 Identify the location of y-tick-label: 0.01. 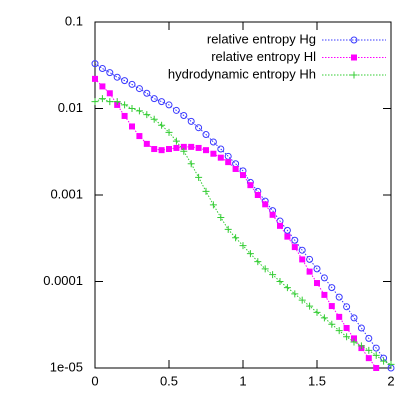
(70, 107).